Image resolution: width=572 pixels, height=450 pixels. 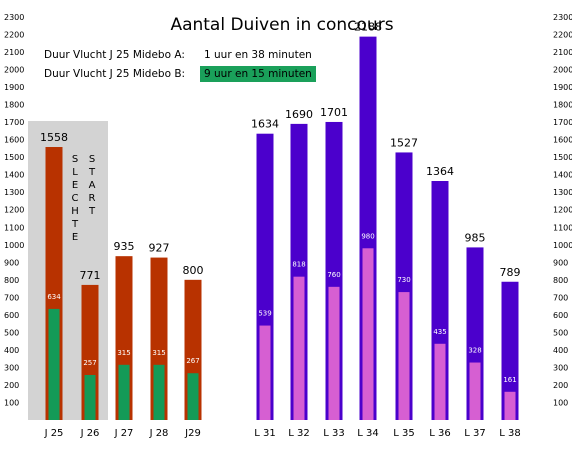 What do you see at coordinates (11, 350) in the screenshot?
I see `y-tick-left: 400` at bounding box center [11, 350].